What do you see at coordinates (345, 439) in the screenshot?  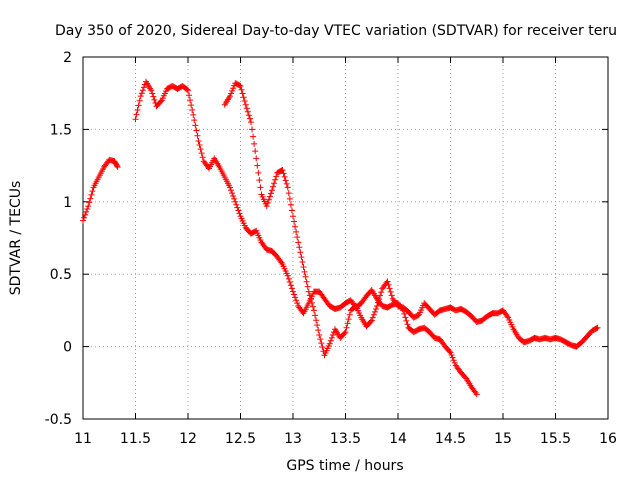 I see `x-tick-label: 13.5` at bounding box center [345, 439].